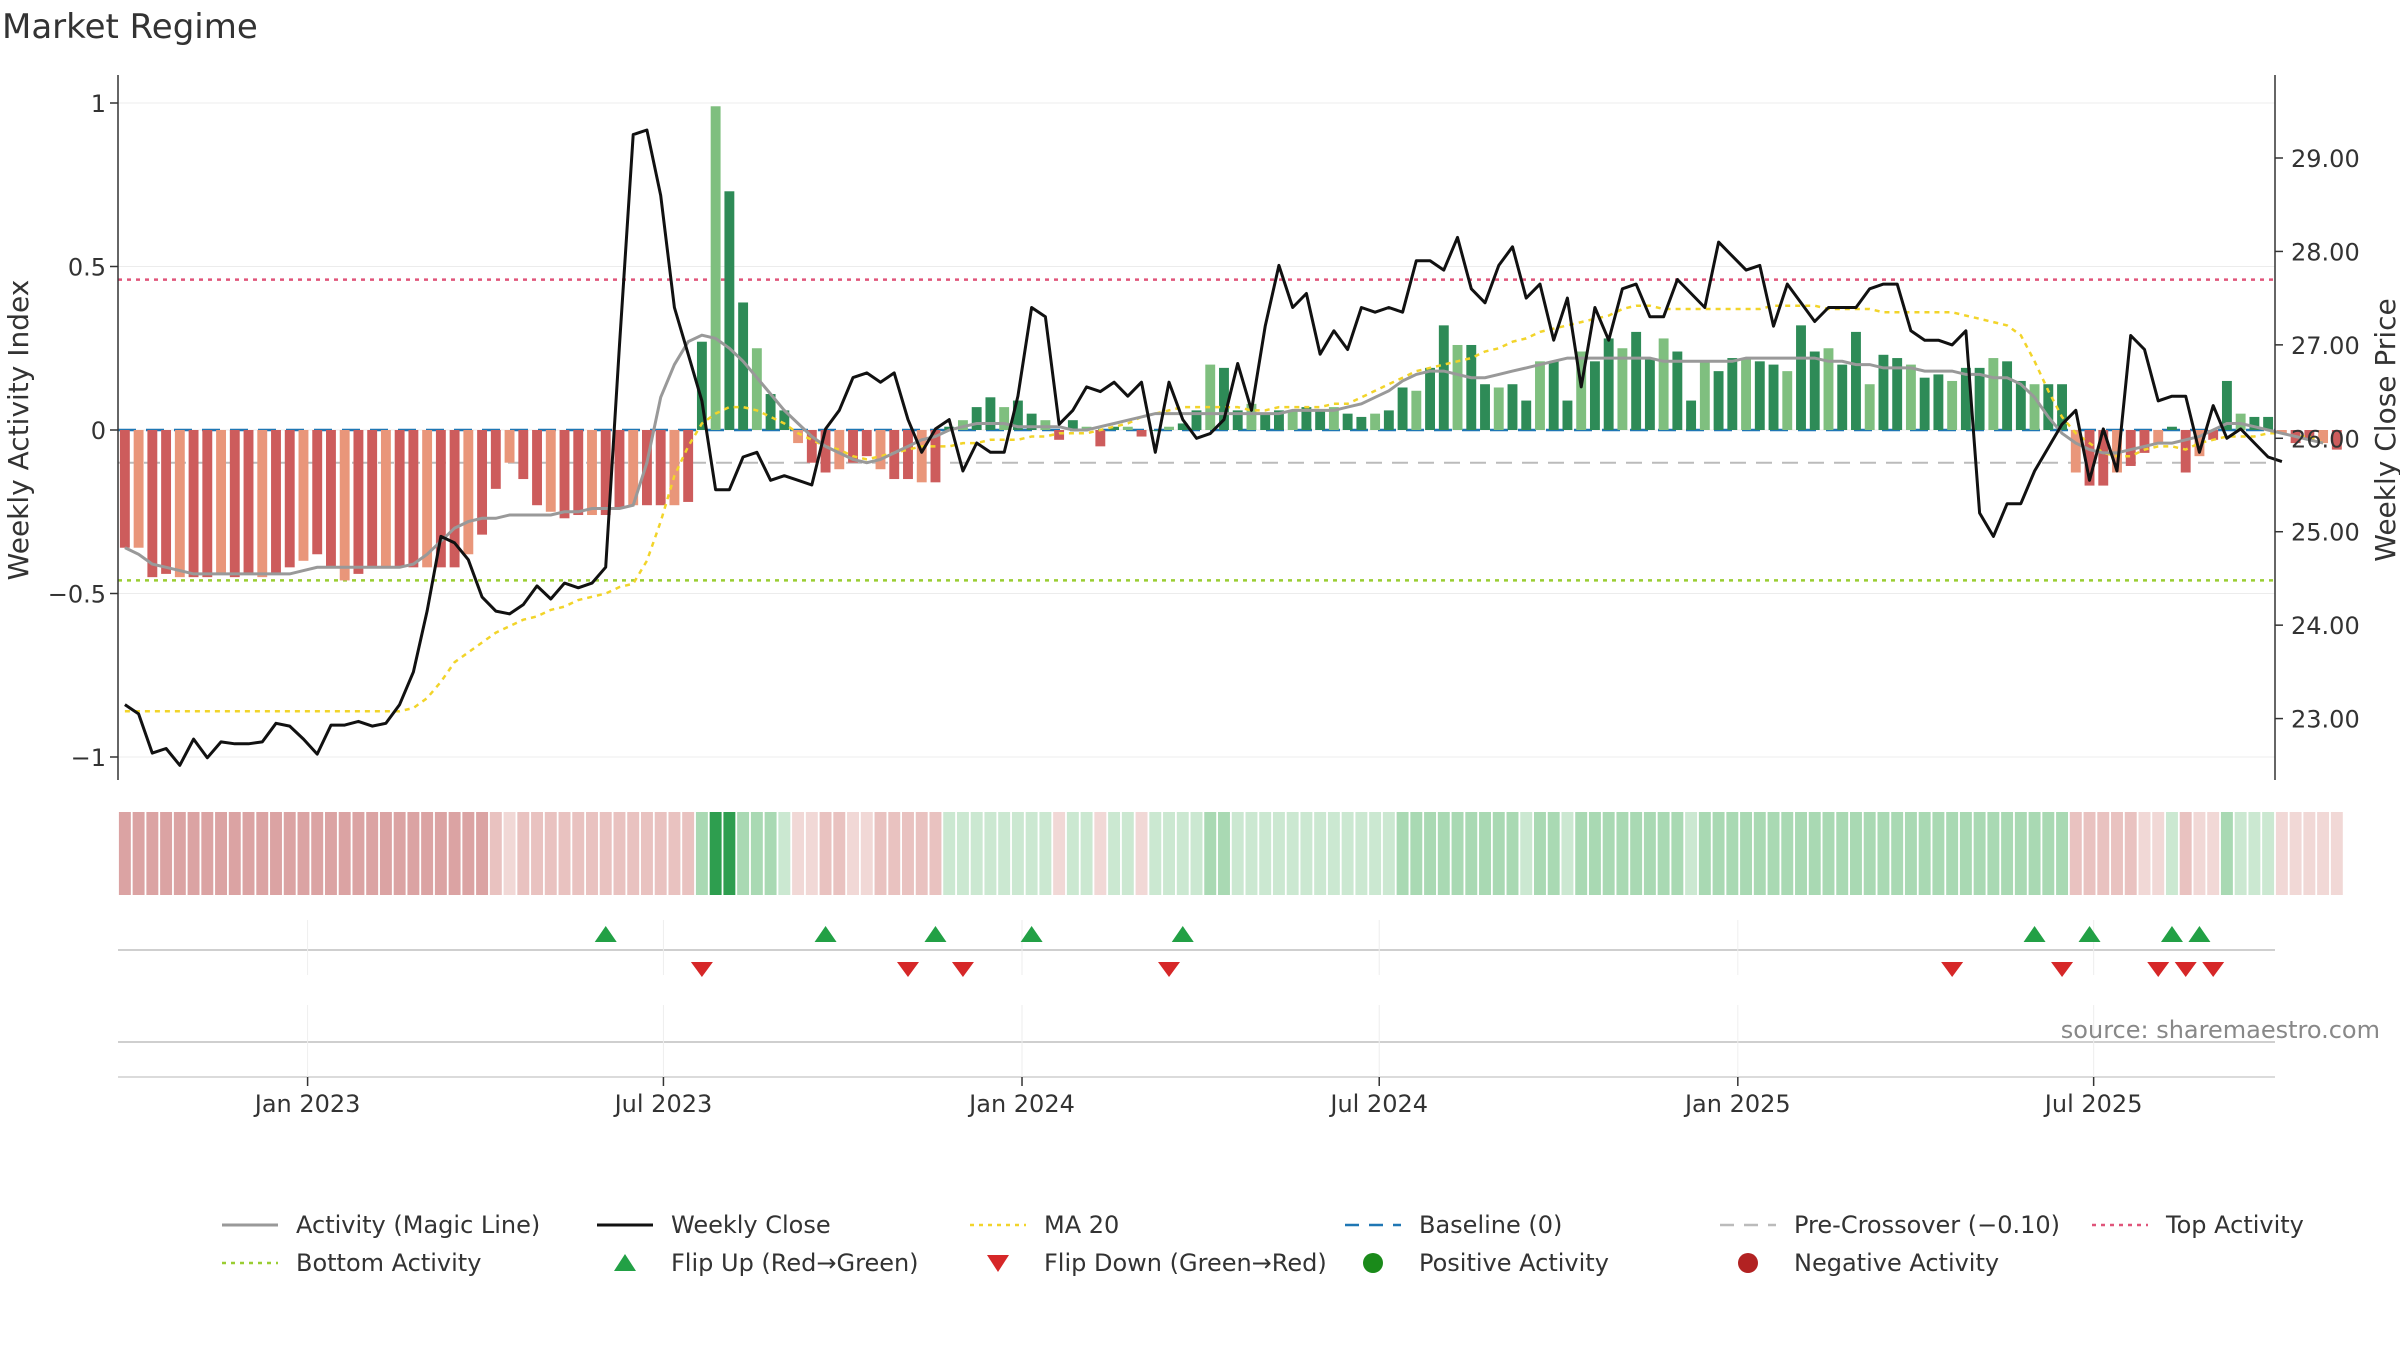  Describe the element at coordinates (88, 758) in the screenshot. I see `y-tick-label: −1` at that location.